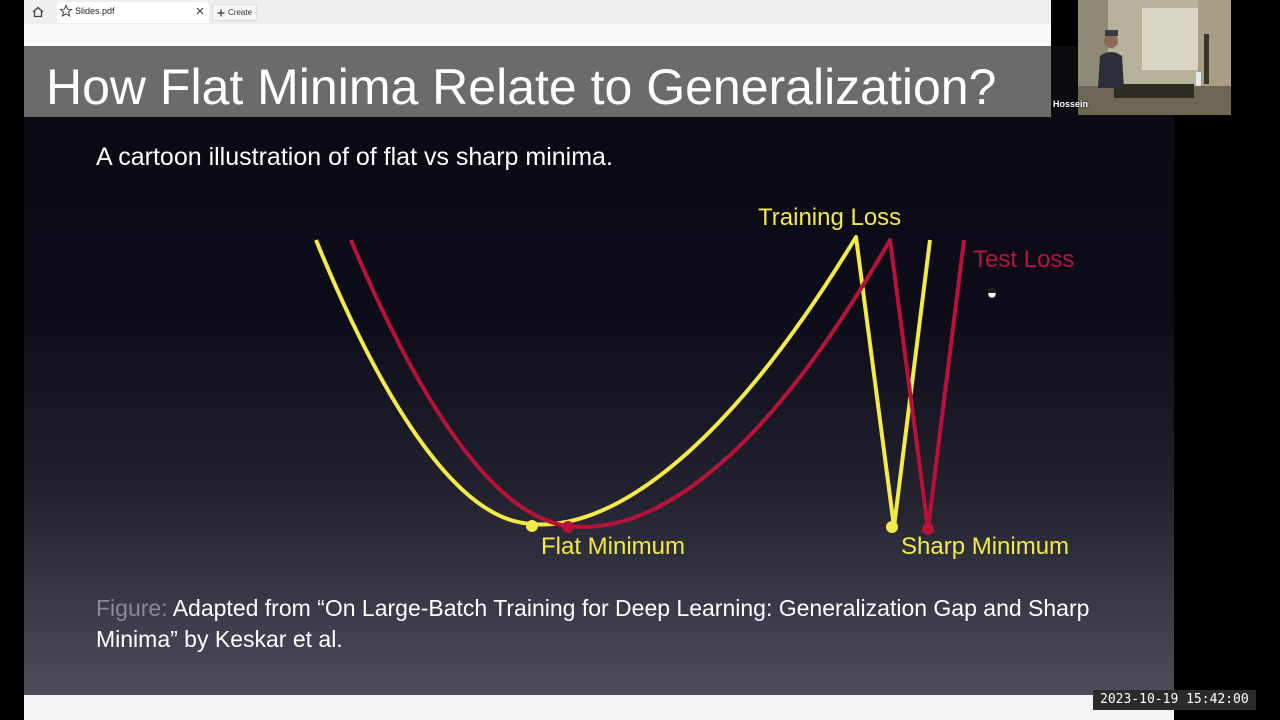  What do you see at coordinates (985, 546) in the screenshot?
I see `sharp-minimum-label: Sharp Minimum` at bounding box center [985, 546].